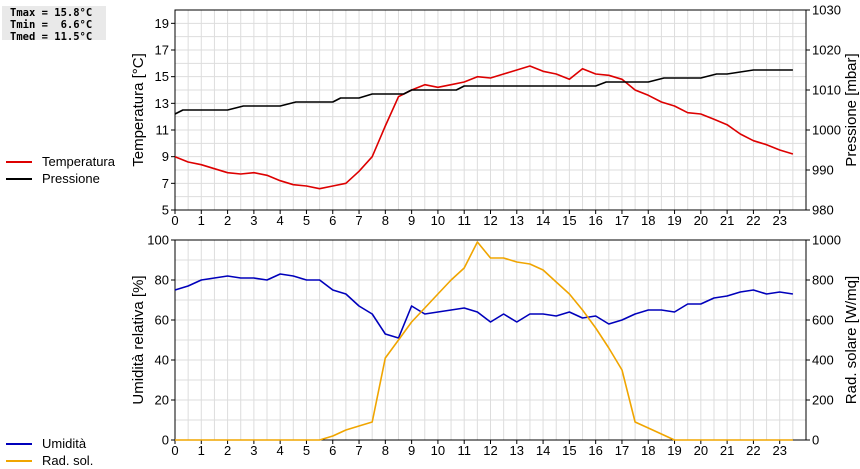 This screenshot has height=469, width=860. Describe the element at coordinates (823, 280) in the screenshot. I see `y2-tick-label: 800` at that location.